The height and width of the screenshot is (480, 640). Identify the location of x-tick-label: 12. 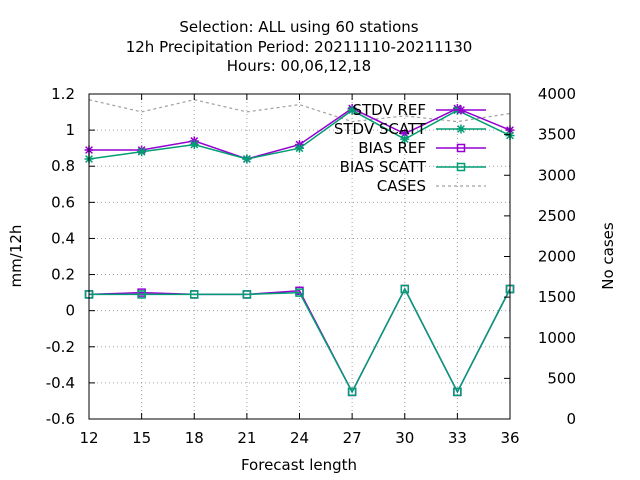
(88, 438).